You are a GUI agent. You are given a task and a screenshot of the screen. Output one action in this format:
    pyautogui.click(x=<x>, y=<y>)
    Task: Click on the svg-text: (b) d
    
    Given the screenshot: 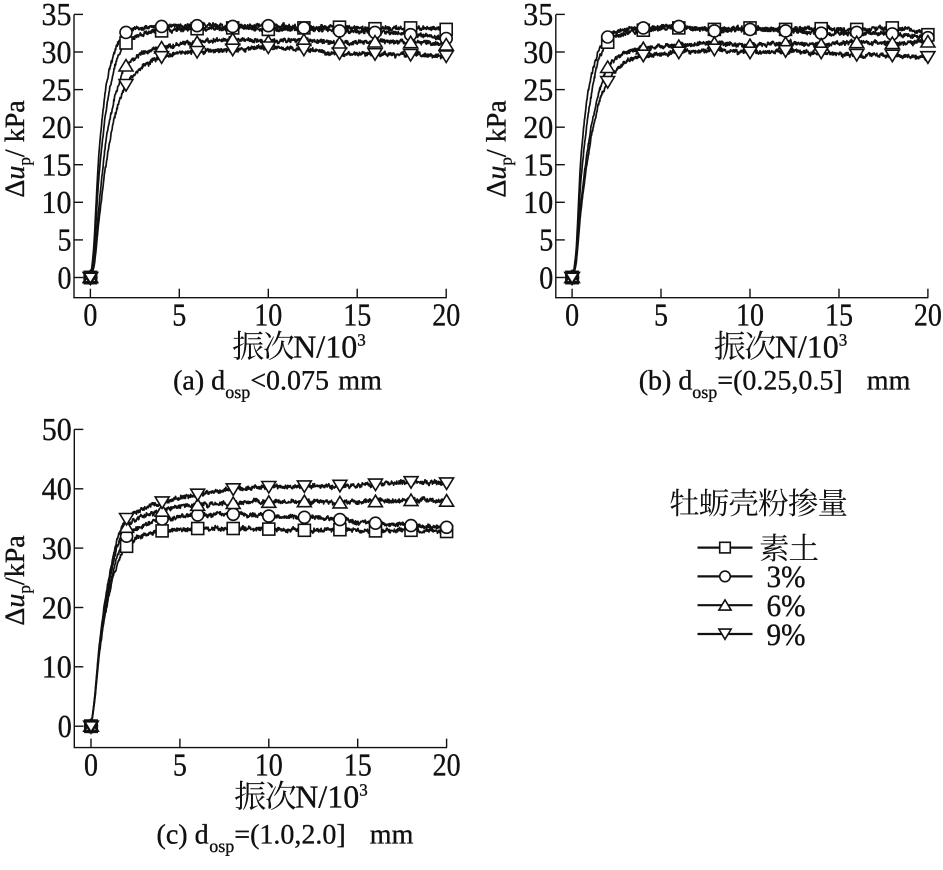 What is the action you would take?
    pyautogui.click(x=666, y=381)
    